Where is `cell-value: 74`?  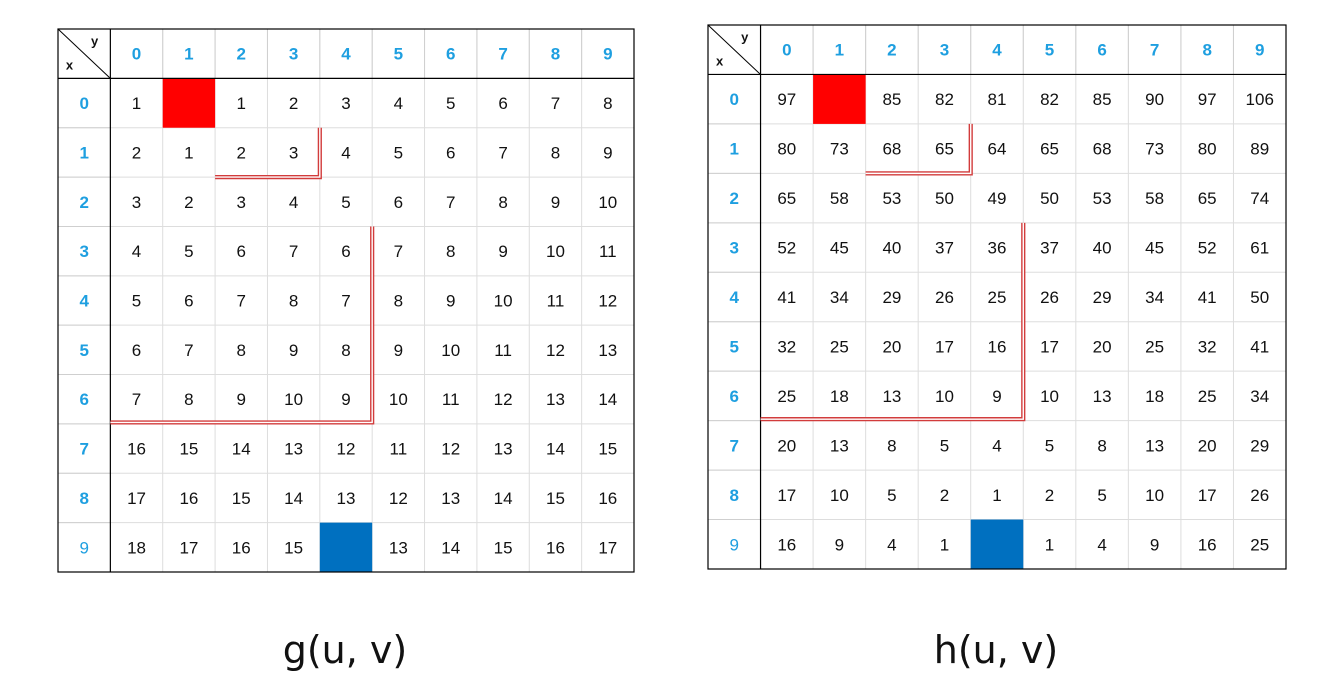 cell-value: 74 is located at coordinates (1259, 198).